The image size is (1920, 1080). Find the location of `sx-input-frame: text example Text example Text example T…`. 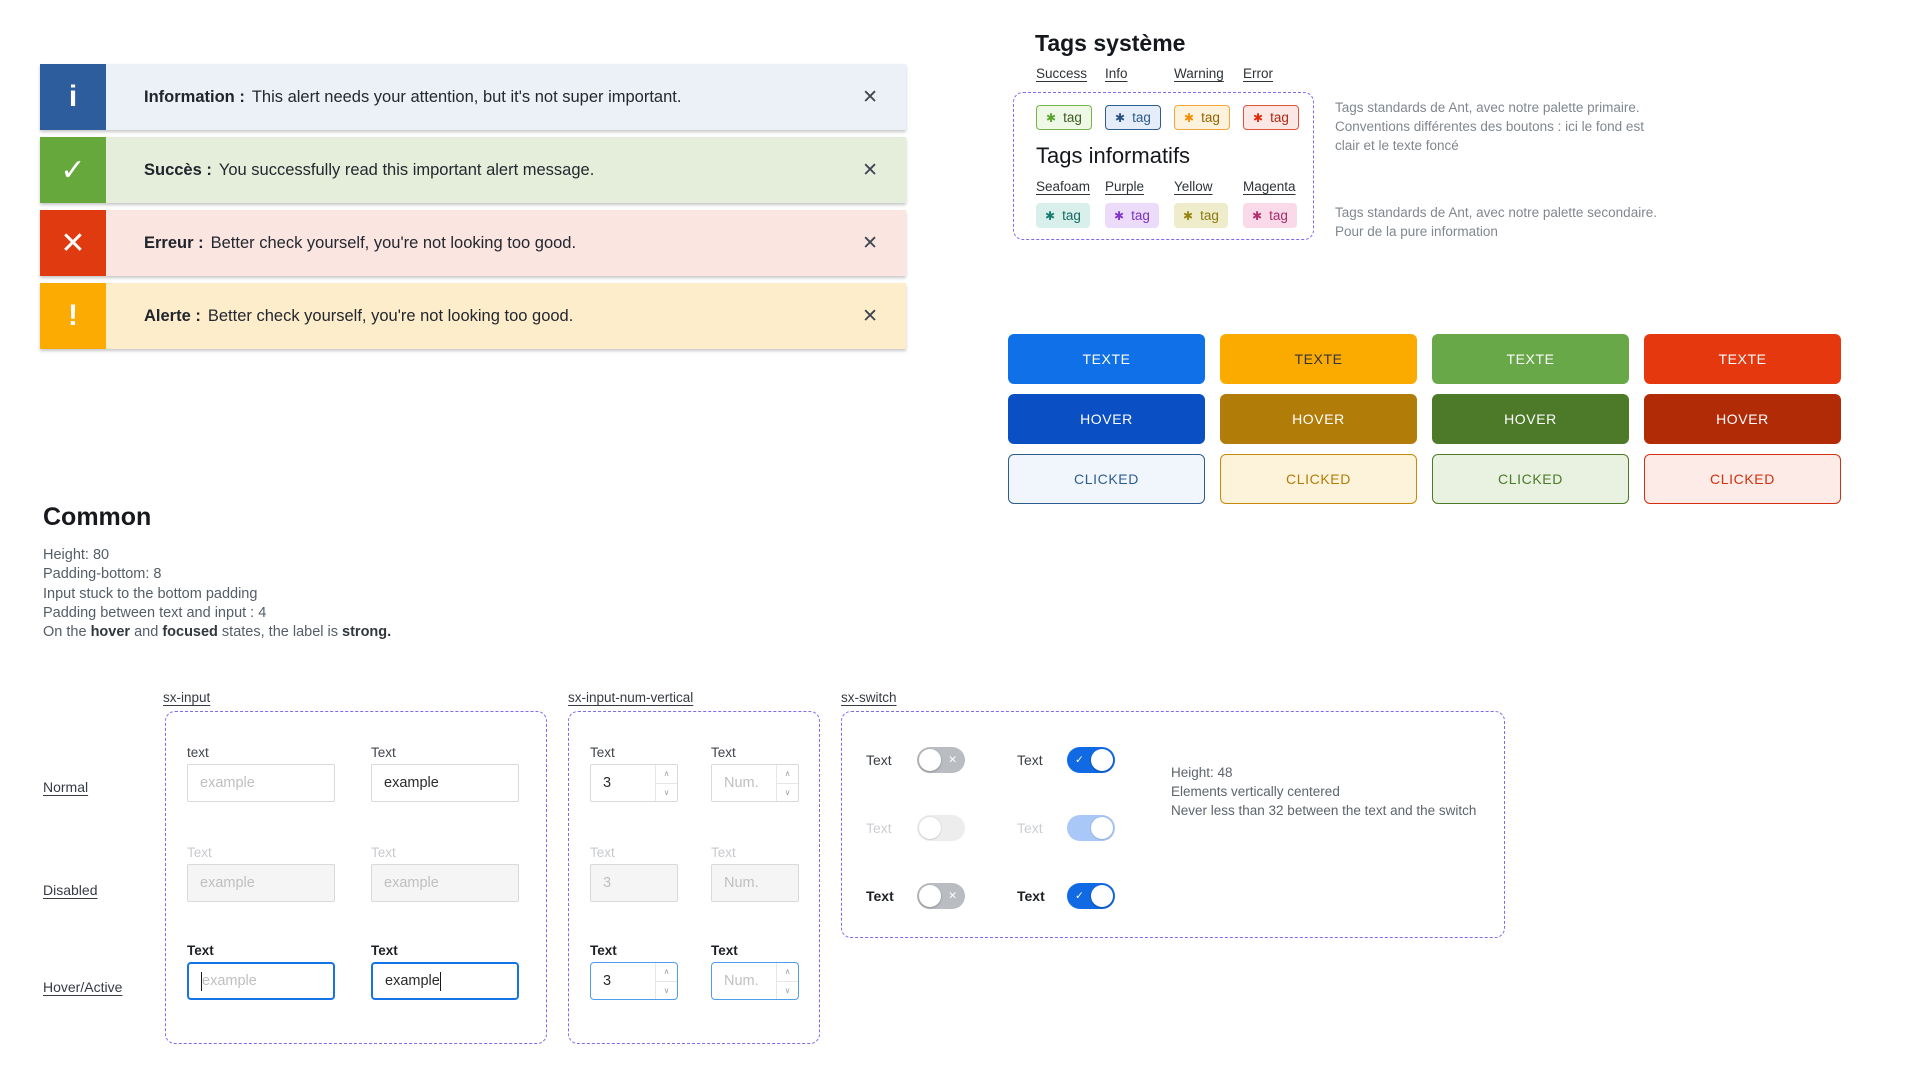

sx-input-frame: text example Text example Text example T… is located at coordinates (356, 877).